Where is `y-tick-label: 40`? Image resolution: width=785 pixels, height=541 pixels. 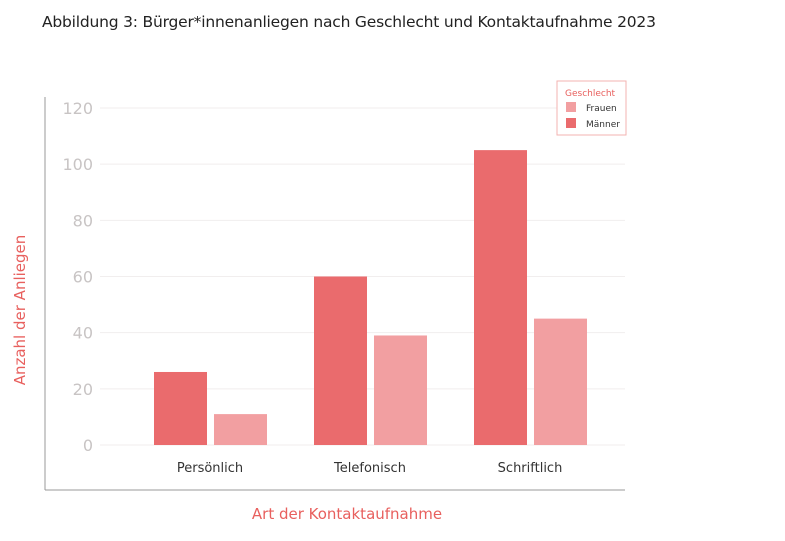 y-tick-label: 40 is located at coordinates (83, 333).